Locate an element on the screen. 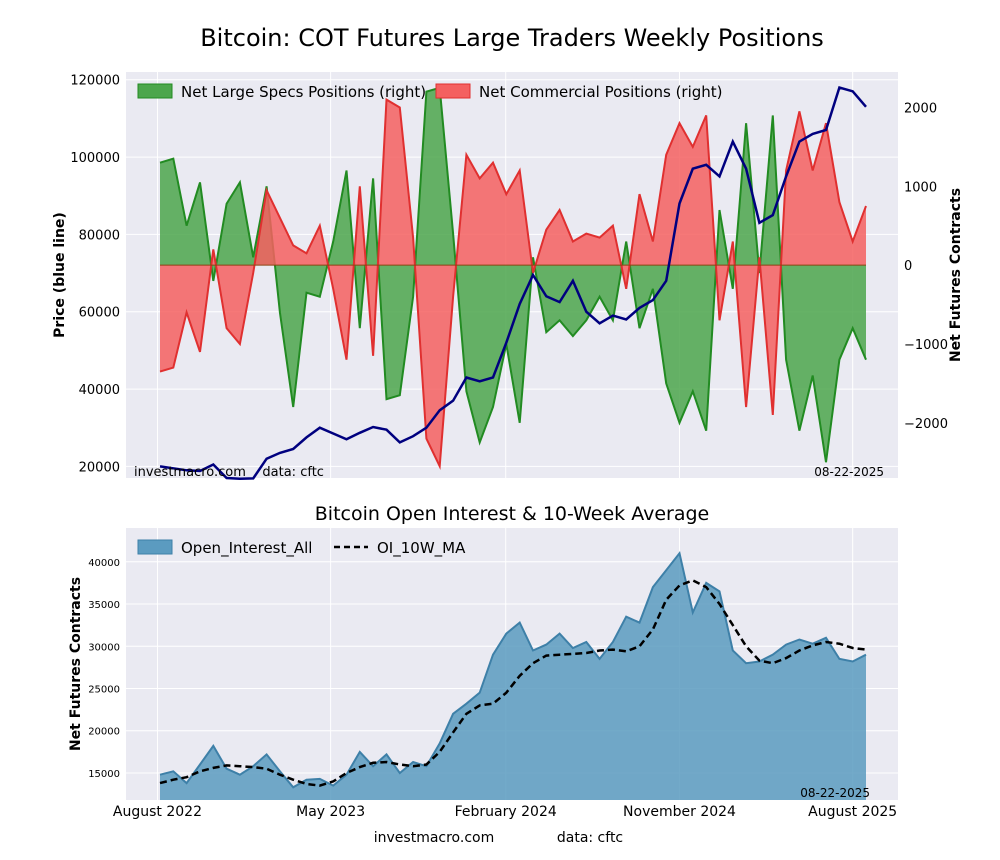 This screenshot has width=1000, height=860. top-left-axis-label: Price (blue line) is located at coordinates (60, 275).